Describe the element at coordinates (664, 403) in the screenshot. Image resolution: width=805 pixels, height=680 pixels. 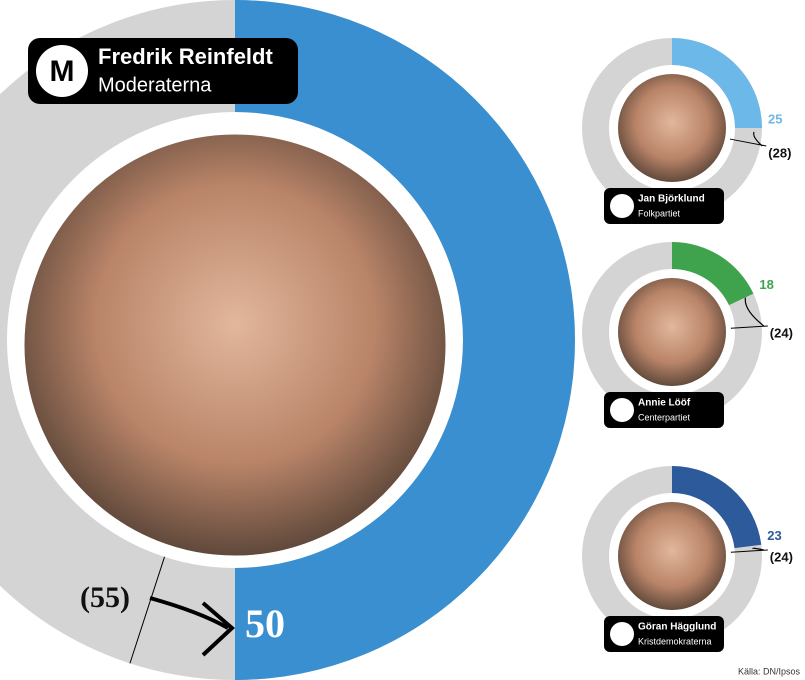
I see `leader-name: Annie Lööf` at that location.